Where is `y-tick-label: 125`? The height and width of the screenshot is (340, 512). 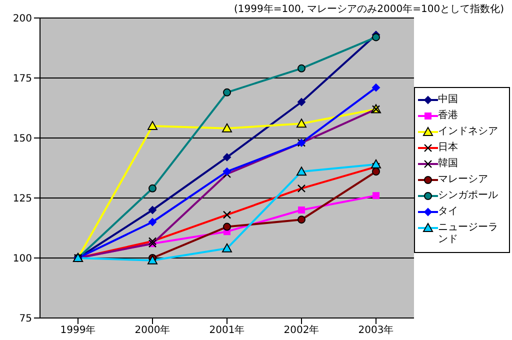
y-tick-label: 125 is located at coordinates (22, 199).